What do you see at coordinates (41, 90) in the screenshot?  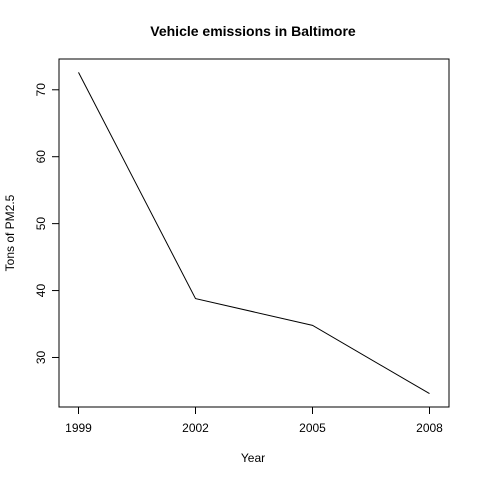 I see `y-tick-label-70: 70` at bounding box center [41, 90].